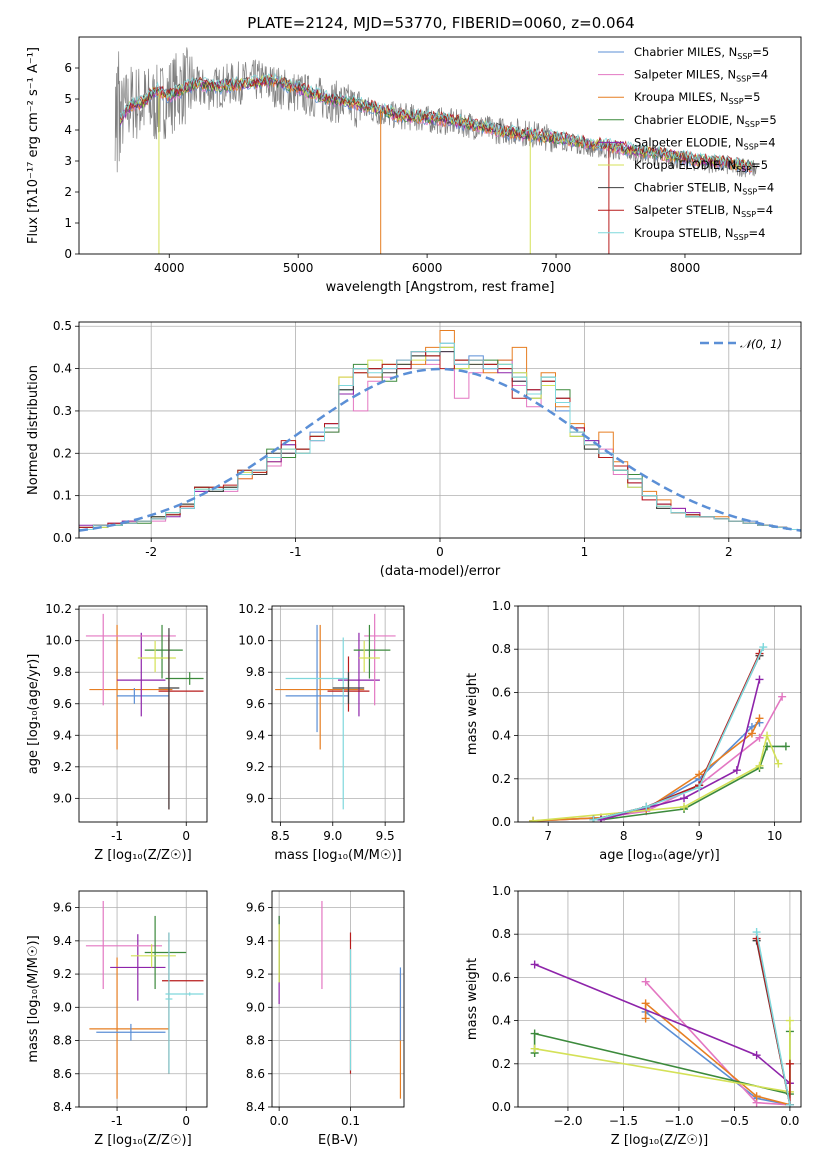 This screenshot has height=1170, width=819. Describe the element at coordinates (436, 150) in the screenshot. I see `plot-area-spectrum` at that location.